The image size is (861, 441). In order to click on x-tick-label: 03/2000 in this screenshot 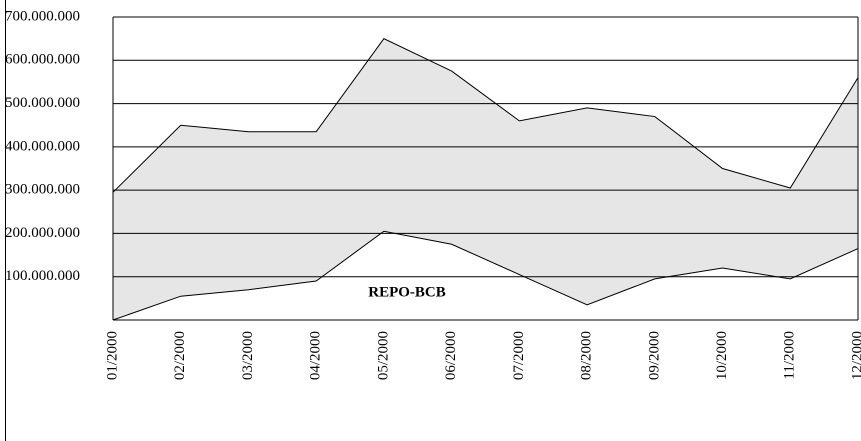, I will do `click(248, 355)`.